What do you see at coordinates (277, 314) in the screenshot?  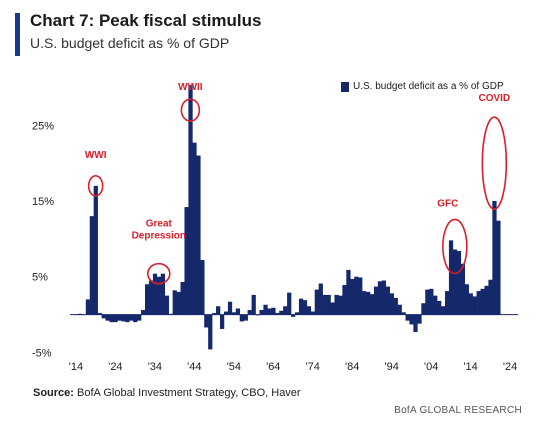 I see `bar-1965` at bounding box center [277, 314].